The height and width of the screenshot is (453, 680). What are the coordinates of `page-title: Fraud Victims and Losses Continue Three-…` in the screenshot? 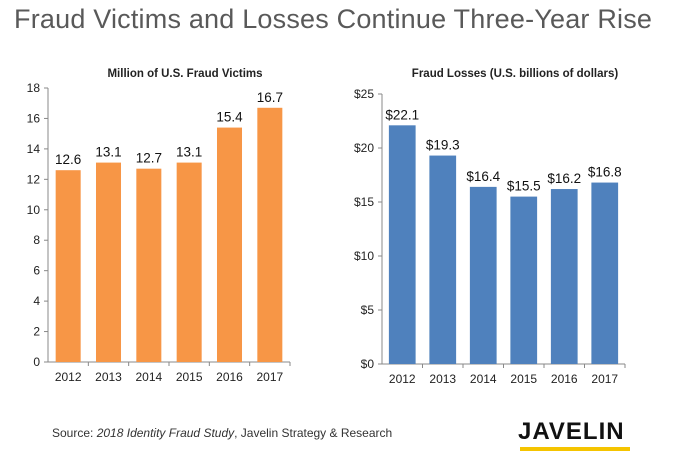 It's located at (333, 19).